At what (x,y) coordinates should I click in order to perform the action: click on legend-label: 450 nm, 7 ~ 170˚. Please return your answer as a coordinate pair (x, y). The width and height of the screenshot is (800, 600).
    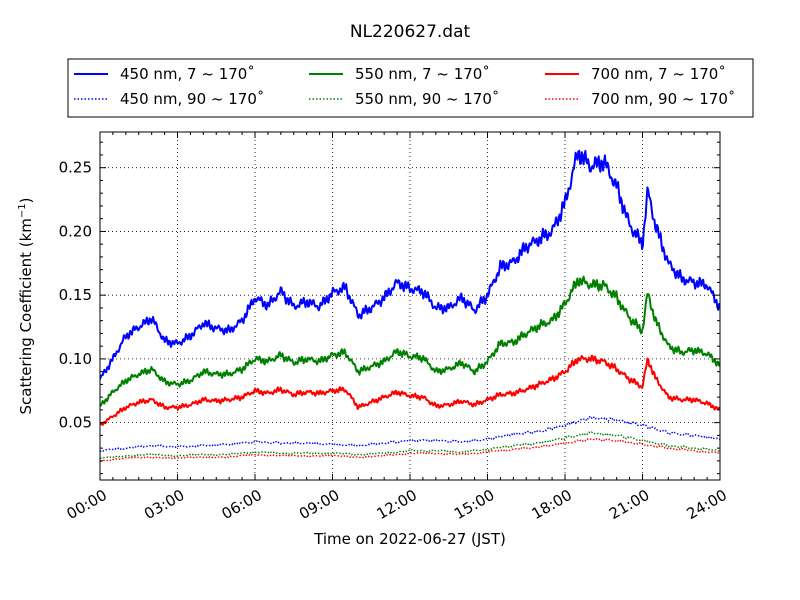
    Looking at the image, I should click on (187, 74).